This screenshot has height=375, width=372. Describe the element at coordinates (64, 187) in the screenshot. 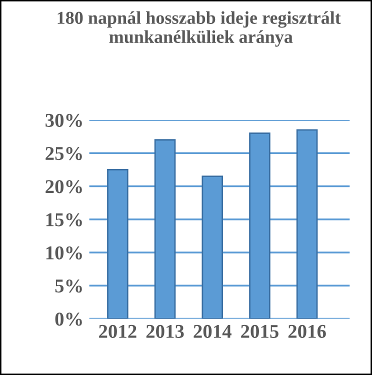

I see `y-tick-label: 20%` at that location.